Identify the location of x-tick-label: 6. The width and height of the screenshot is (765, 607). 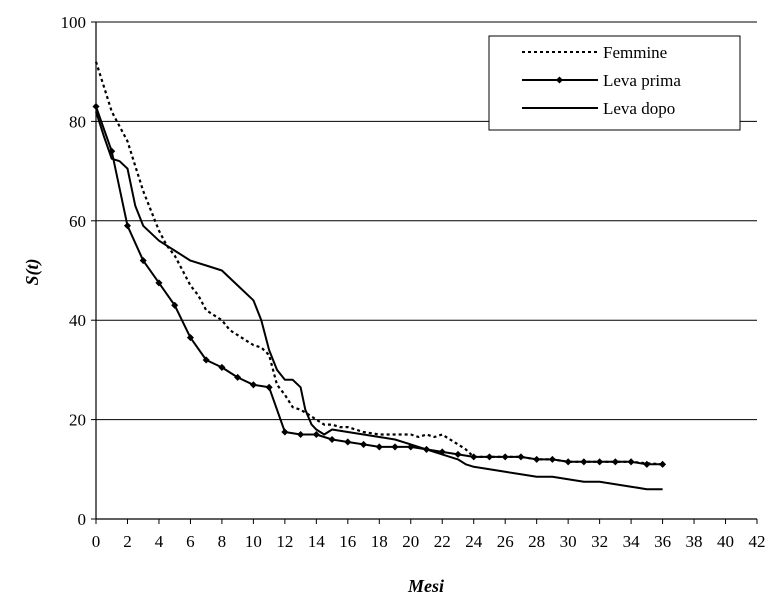
(190, 541).